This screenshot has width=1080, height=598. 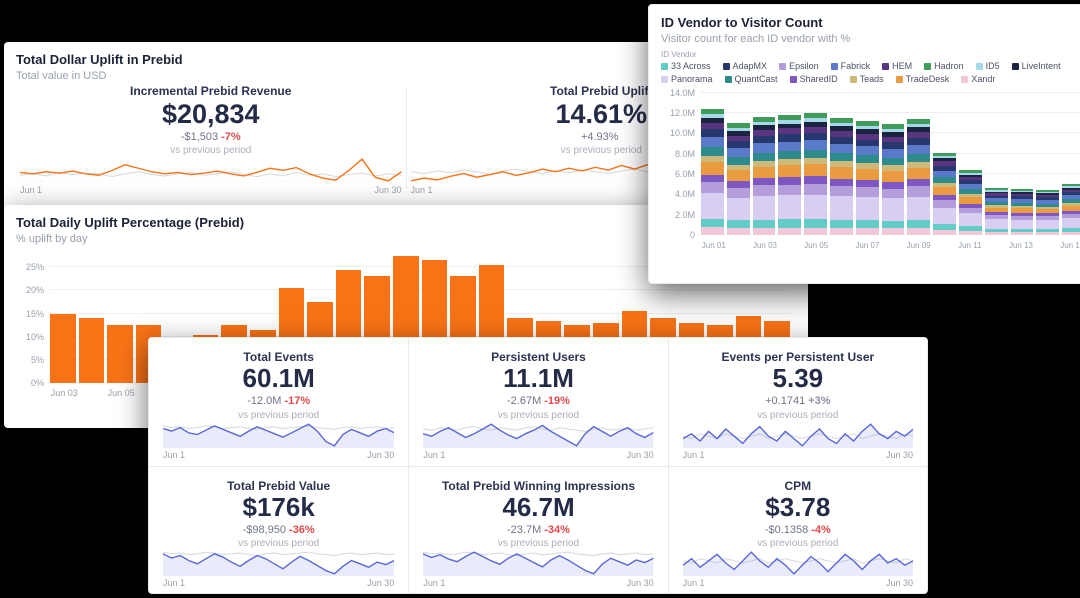 I want to click on legend-item: LiveIntent, so click(x=1036, y=66).